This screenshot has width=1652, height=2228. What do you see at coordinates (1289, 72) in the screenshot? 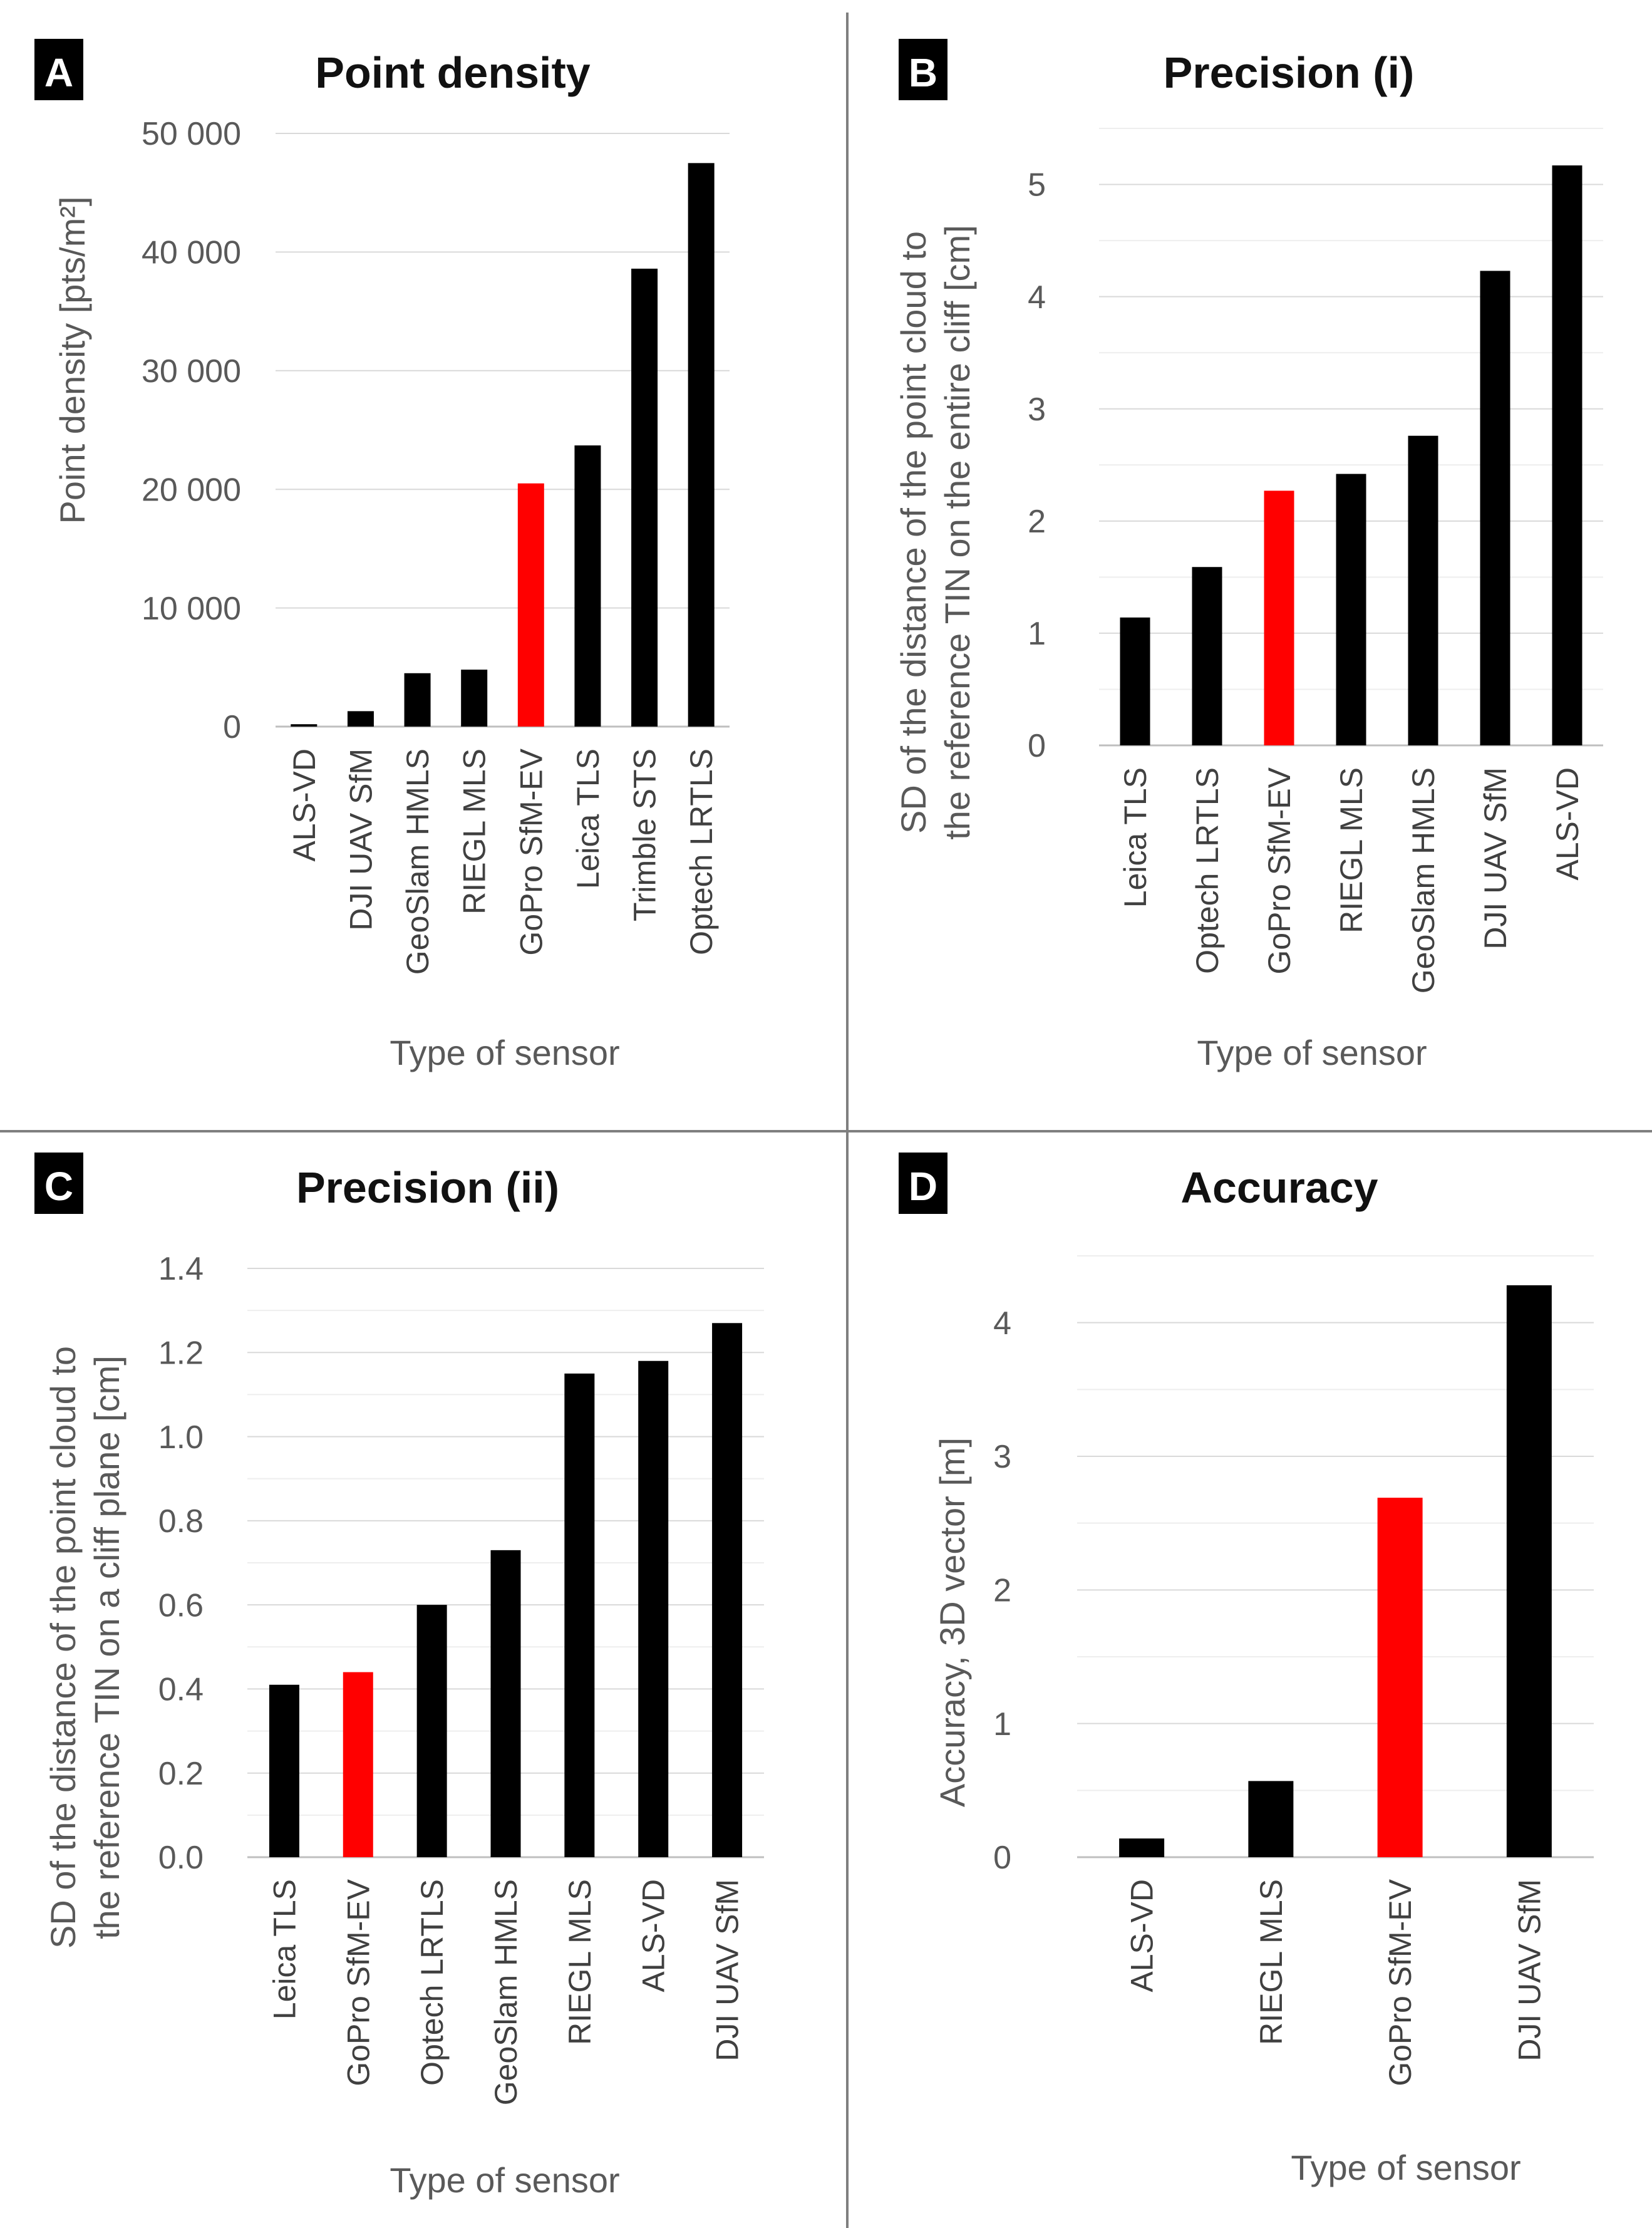
I see `chart-title: Precision (i)` at bounding box center [1289, 72].